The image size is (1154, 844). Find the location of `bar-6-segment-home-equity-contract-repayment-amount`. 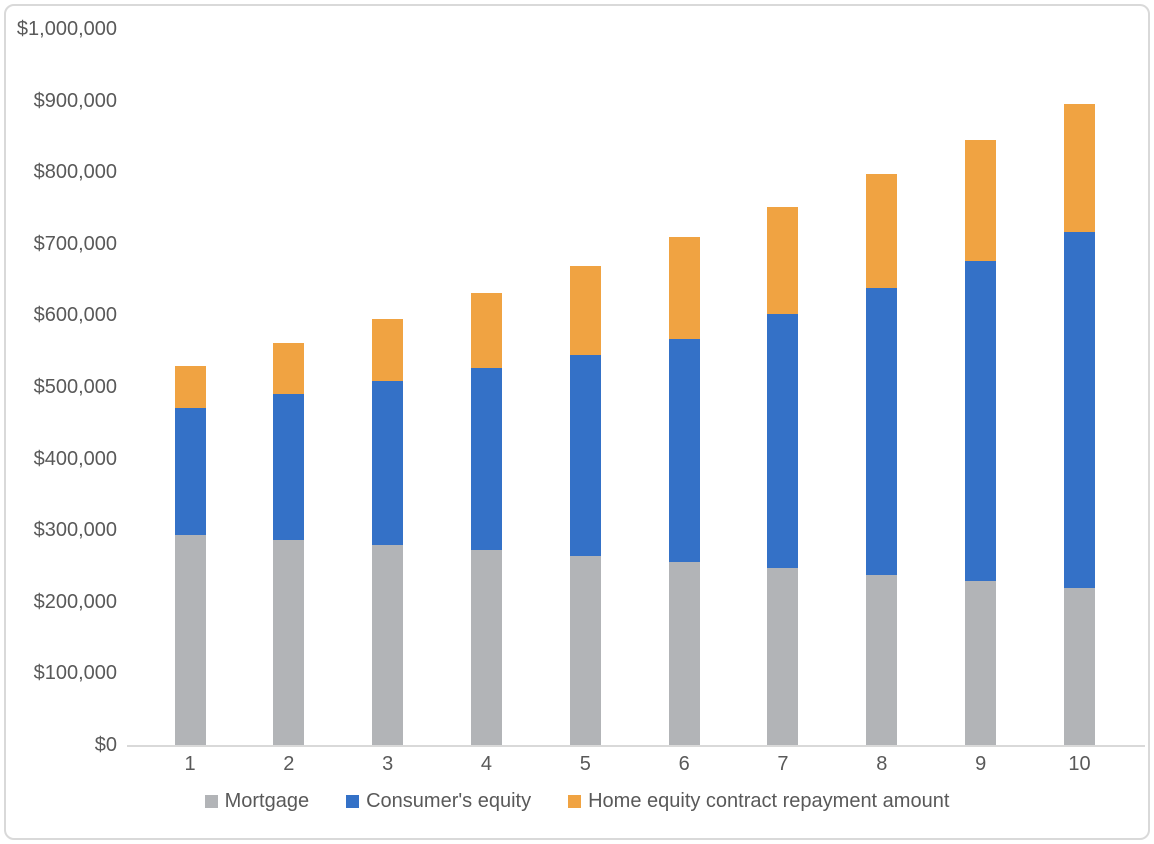

bar-6-segment-home-equity-contract-repayment-amount is located at coordinates (684, 288).